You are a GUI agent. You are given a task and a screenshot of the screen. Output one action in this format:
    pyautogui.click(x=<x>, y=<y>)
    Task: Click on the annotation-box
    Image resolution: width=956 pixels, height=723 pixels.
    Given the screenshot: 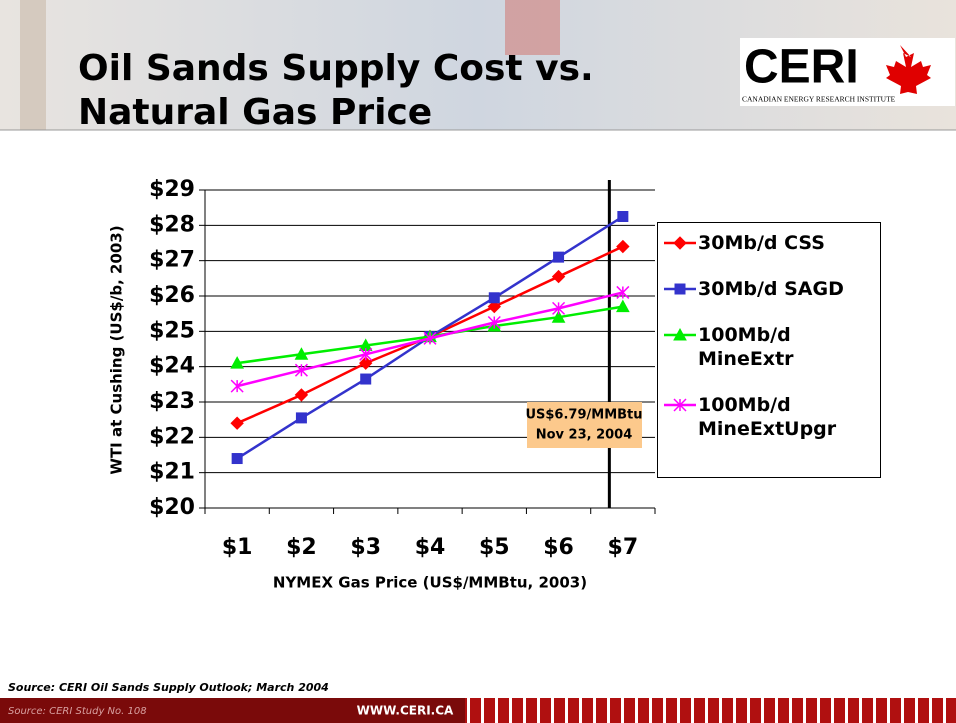 What is the action you would take?
    pyautogui.click(x=584, y=425)
    